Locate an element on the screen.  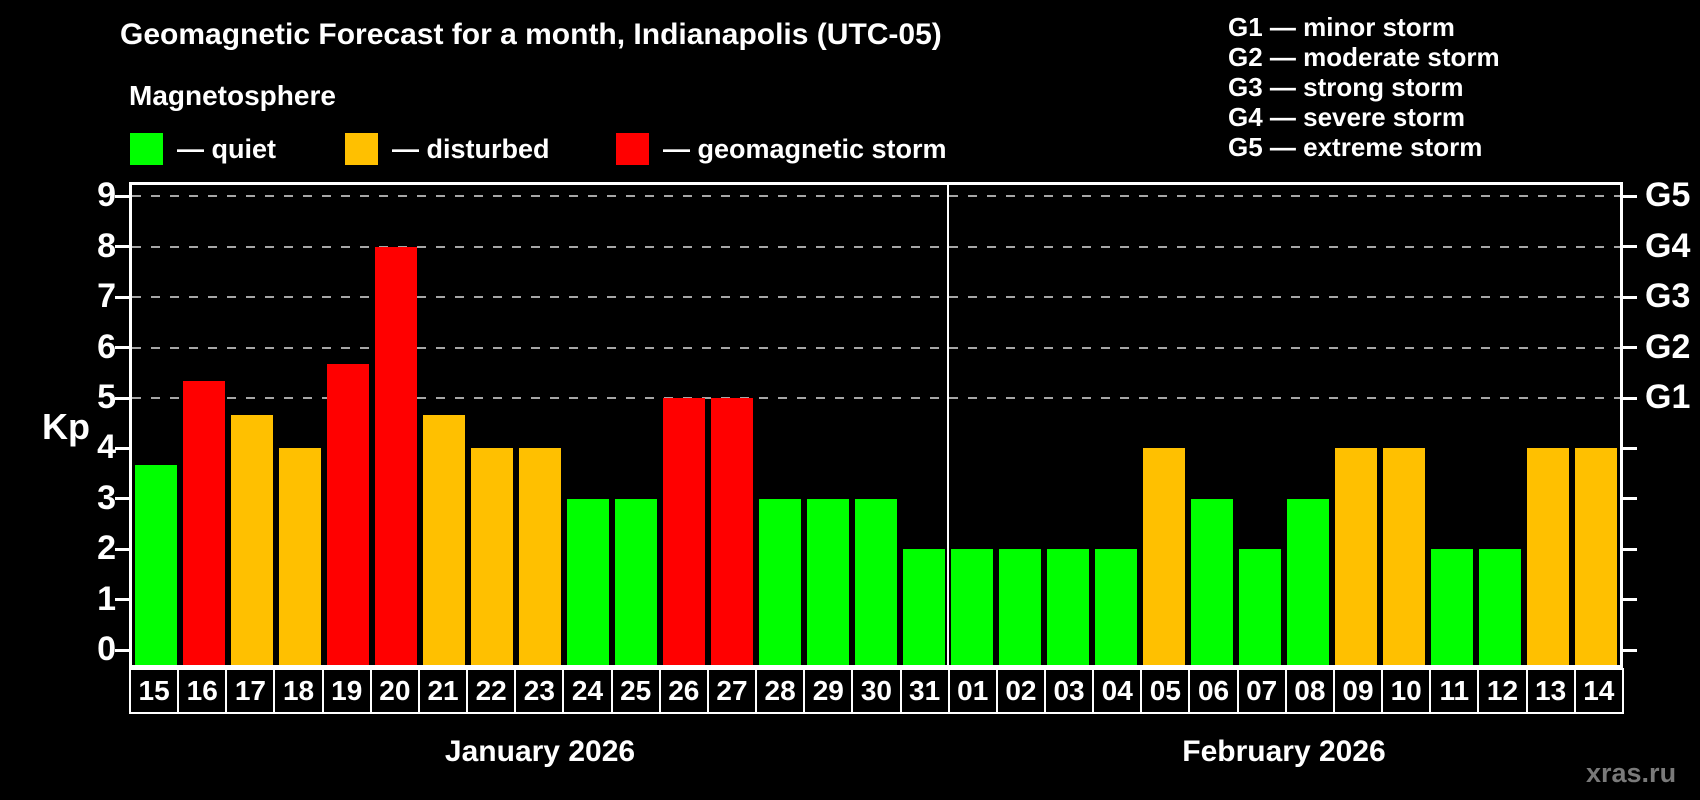
storm-scale-item: G4 — severe storm is located at coordinates (1347, 117).